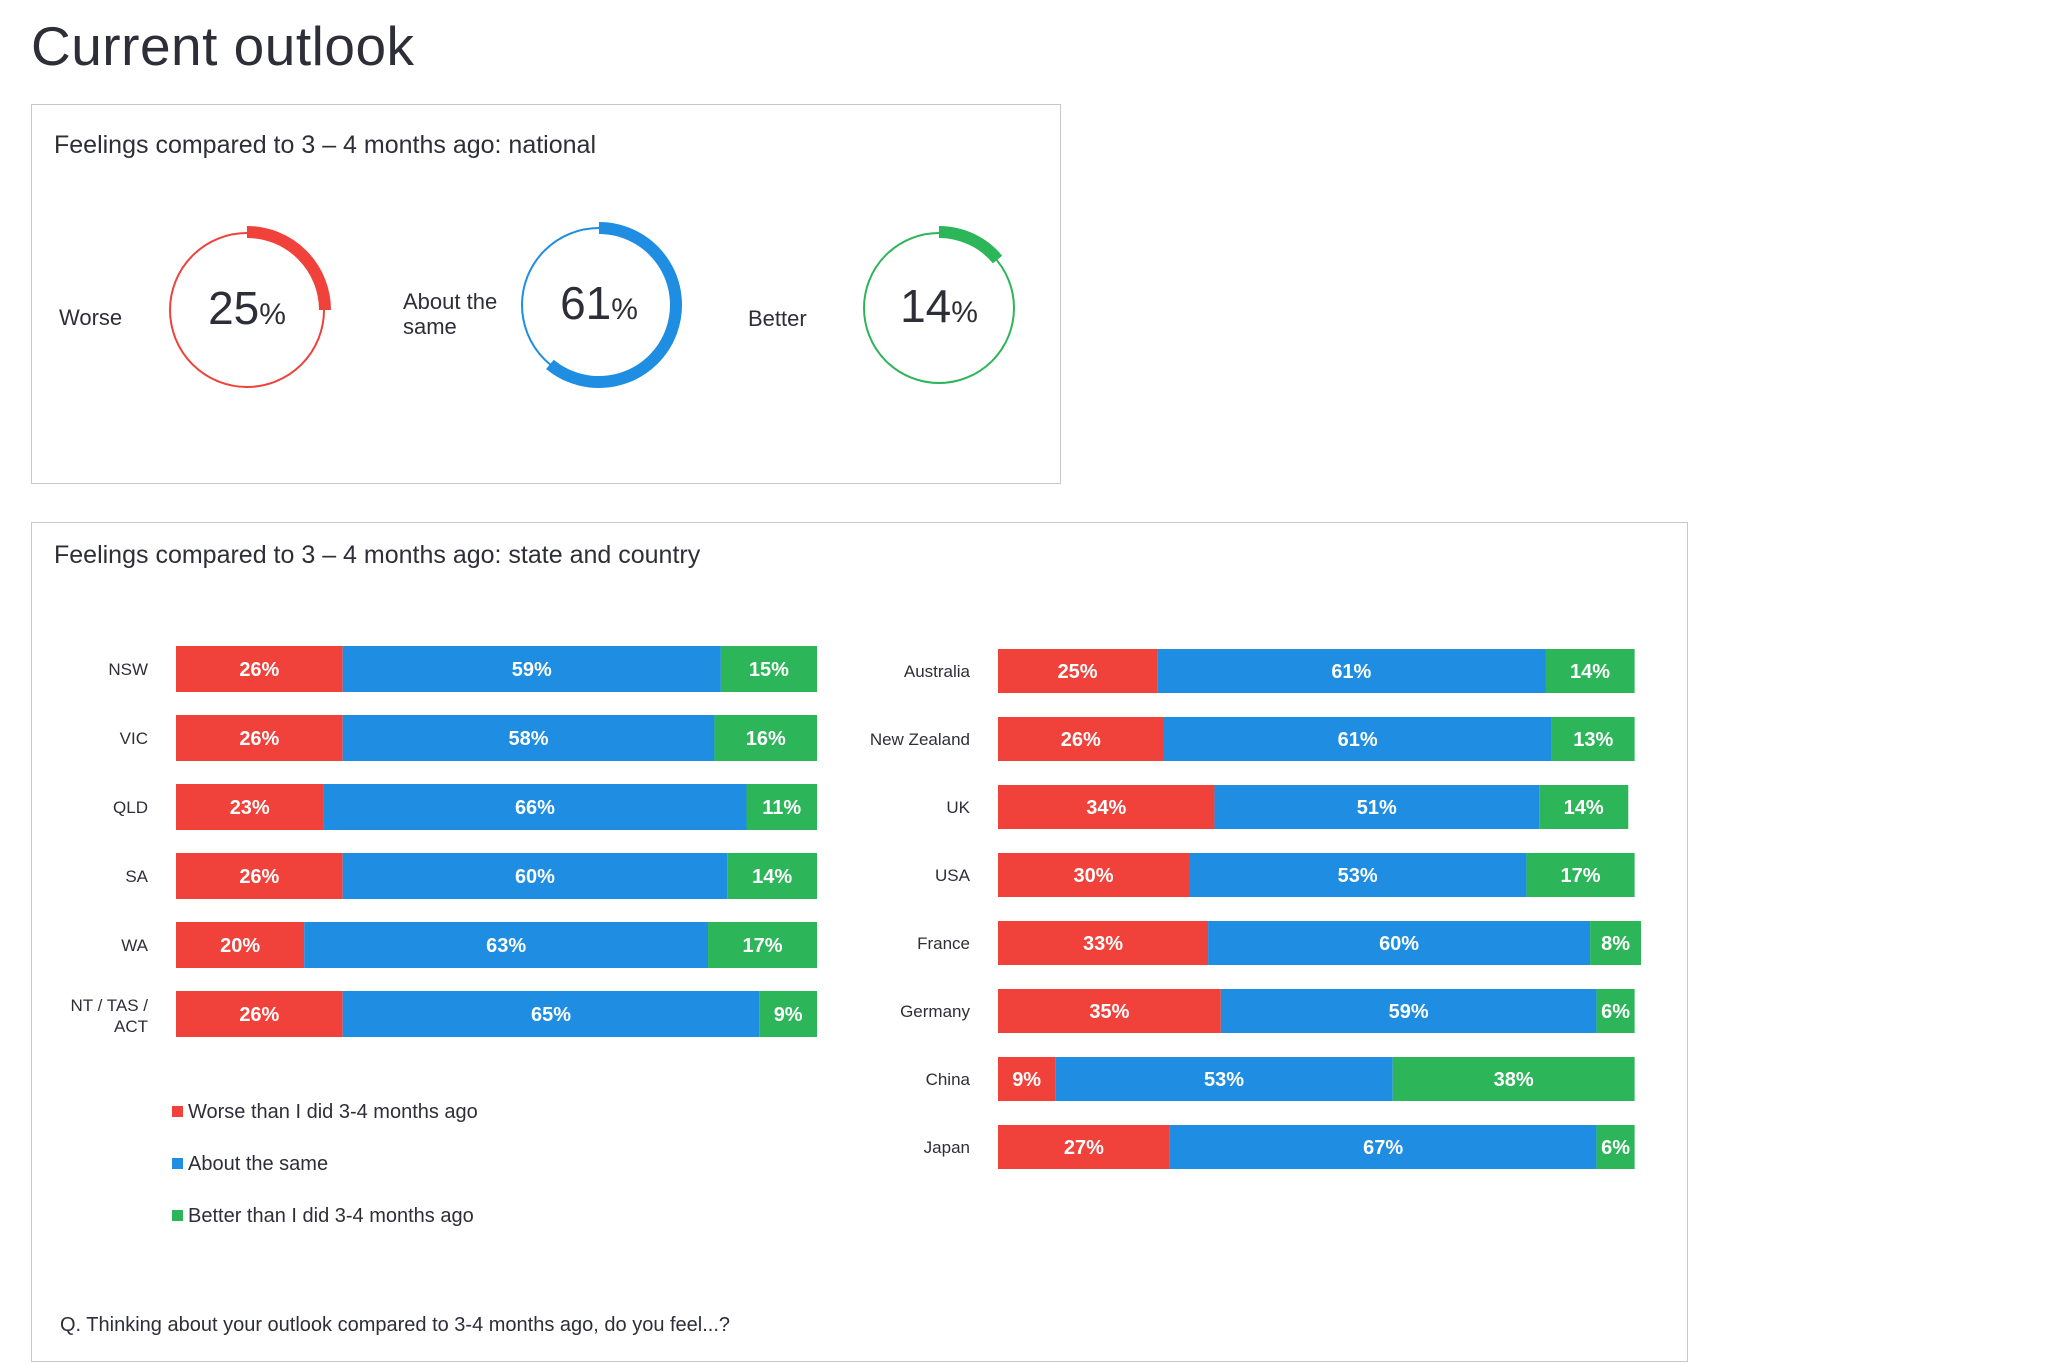 This screenshot has width=2048, height=1365. I want to click on data-label-better-sa: 14%, so click(772, 877).